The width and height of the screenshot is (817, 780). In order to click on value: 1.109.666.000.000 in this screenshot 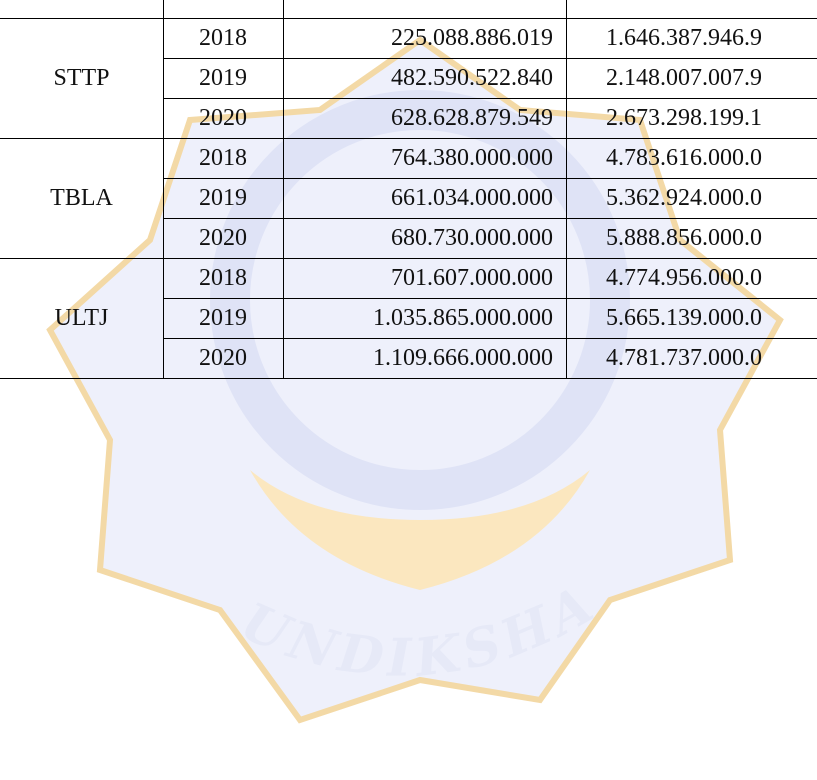, I will do `click(463, 357)`.